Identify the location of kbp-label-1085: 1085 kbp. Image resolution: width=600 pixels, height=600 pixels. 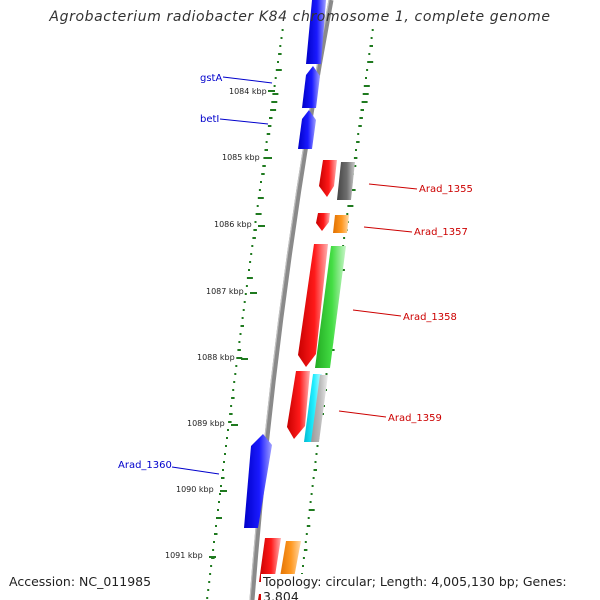
(241, 157).